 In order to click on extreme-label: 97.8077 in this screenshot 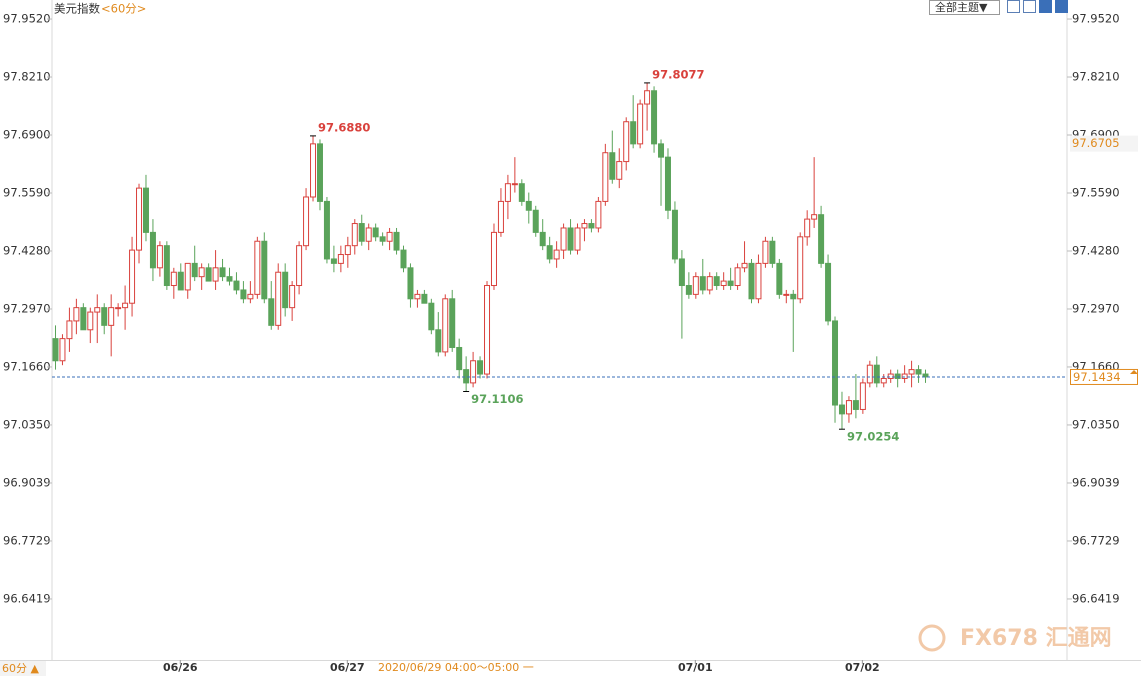, I will do `click(678, 74)`.